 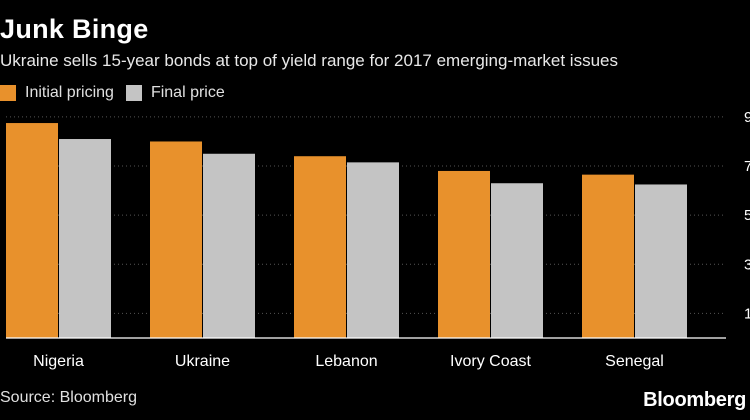 I want to click on legend-item-initial: Initial pricing, so click(x=57, y=93).